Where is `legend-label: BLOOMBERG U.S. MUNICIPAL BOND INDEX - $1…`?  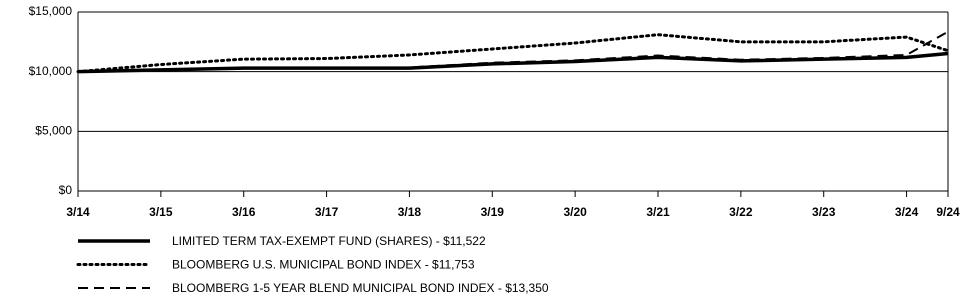 legend-label: BLOOMBERG U.S. MUNICIPAL BOND INDEX - $1… is located at coordinates (323, 265).